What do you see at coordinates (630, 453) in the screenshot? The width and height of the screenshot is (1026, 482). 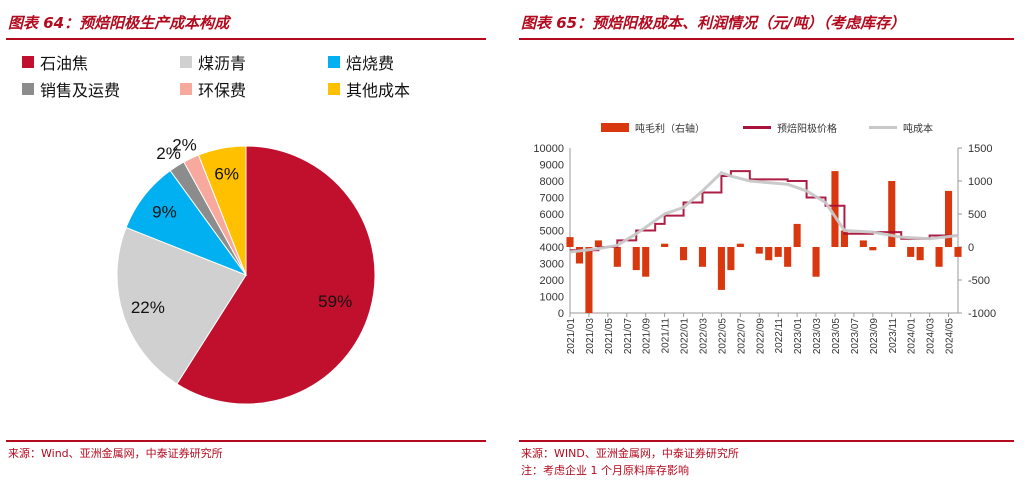 I see `right-source: 来源：WIND、亚洲金属网，中泰证券研究所` at bounding box center [630, 453].